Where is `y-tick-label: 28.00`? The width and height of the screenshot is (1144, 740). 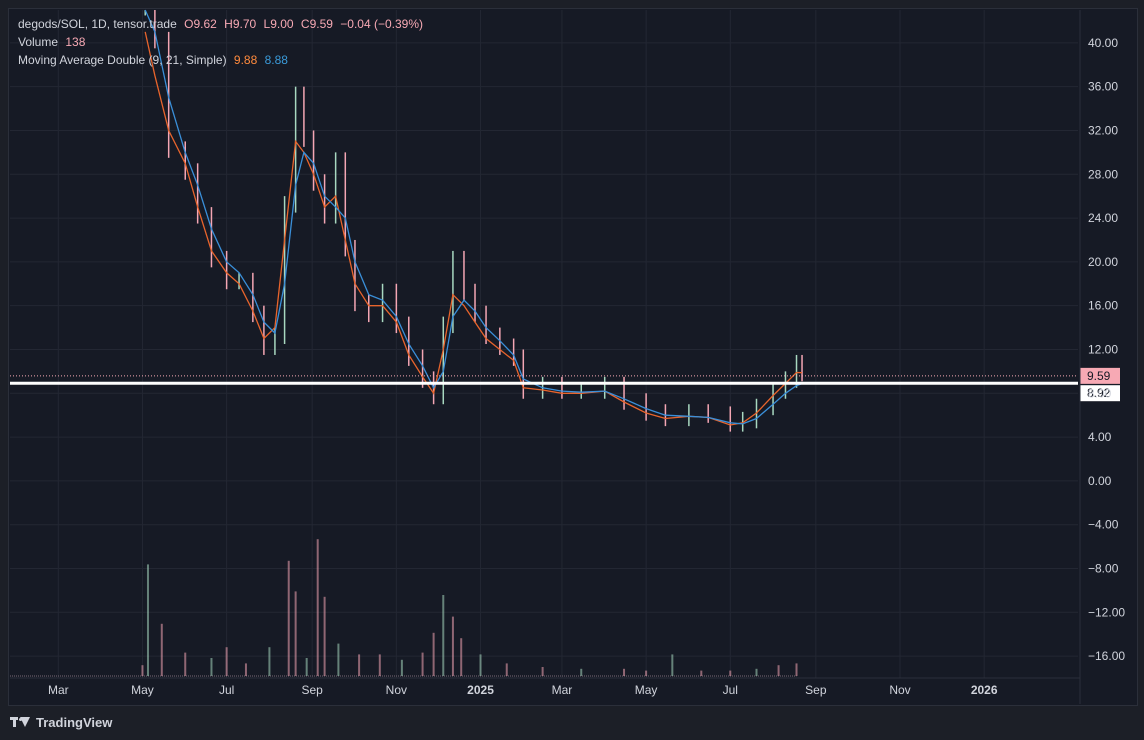
y-tick-label: 28.00 is located at coordinates (1103, 174).